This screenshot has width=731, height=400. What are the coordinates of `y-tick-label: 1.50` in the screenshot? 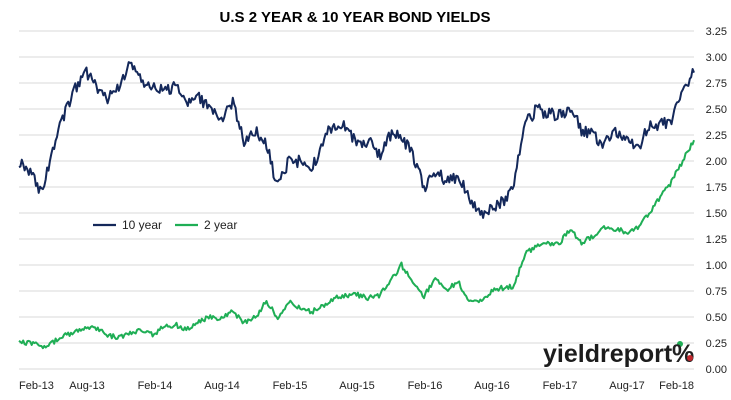 It's located at (716, 214).